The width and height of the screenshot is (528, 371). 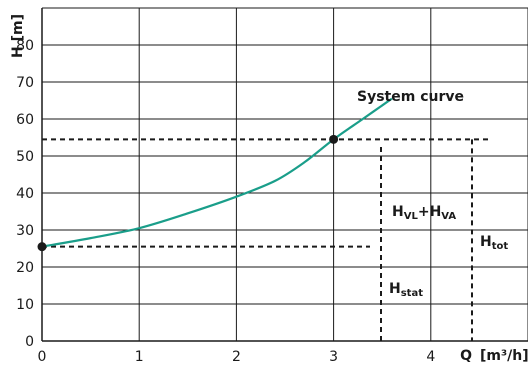 I want to click on y-tick-label: 80, so click(x=25, y=46).